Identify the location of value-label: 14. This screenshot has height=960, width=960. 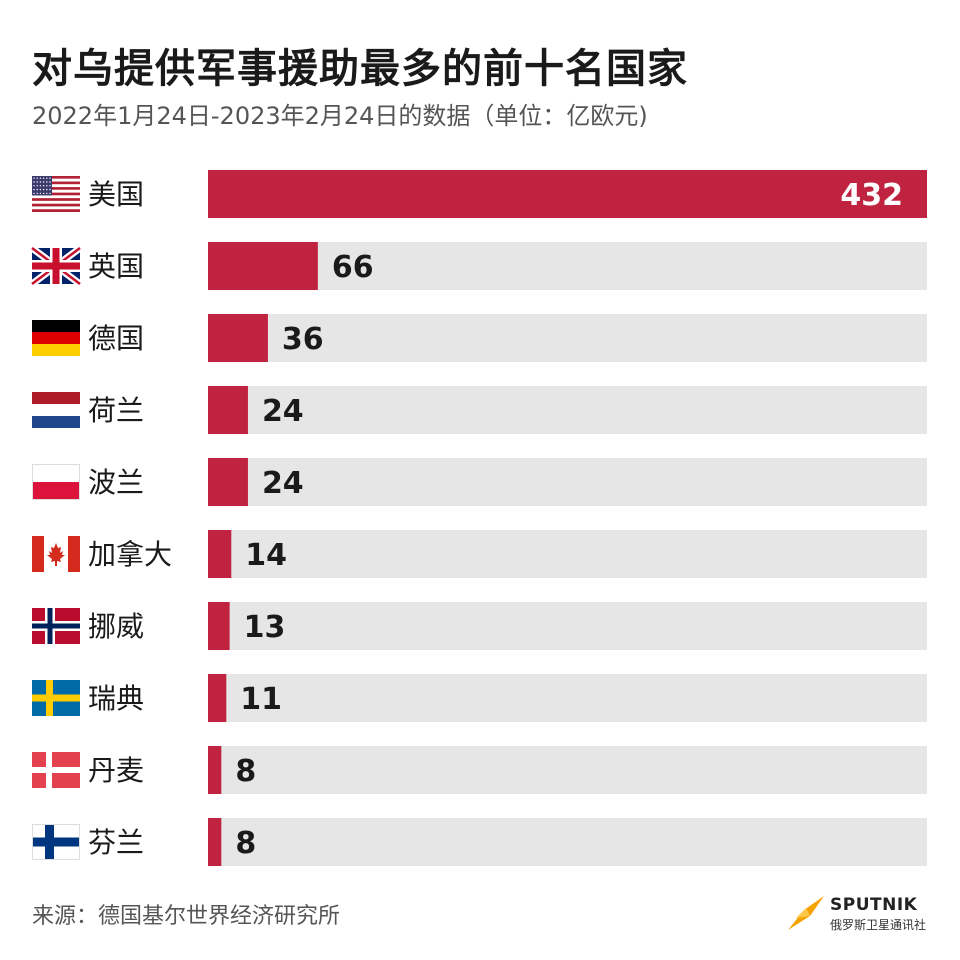
(266, 555).